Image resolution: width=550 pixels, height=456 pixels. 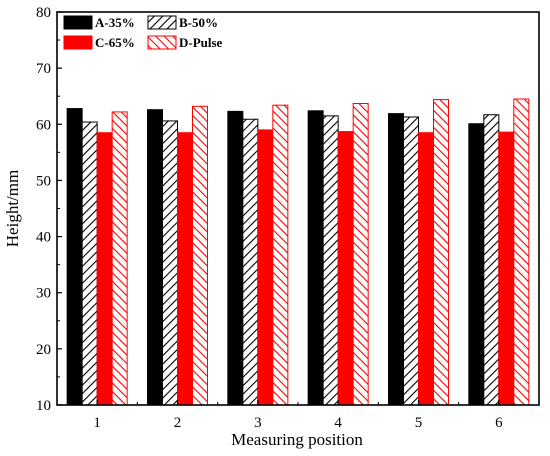 What do you see at coordinates (43, 13) in the screenshot?
I see `y-tick-label: 80` at bounding box center [43, 13].